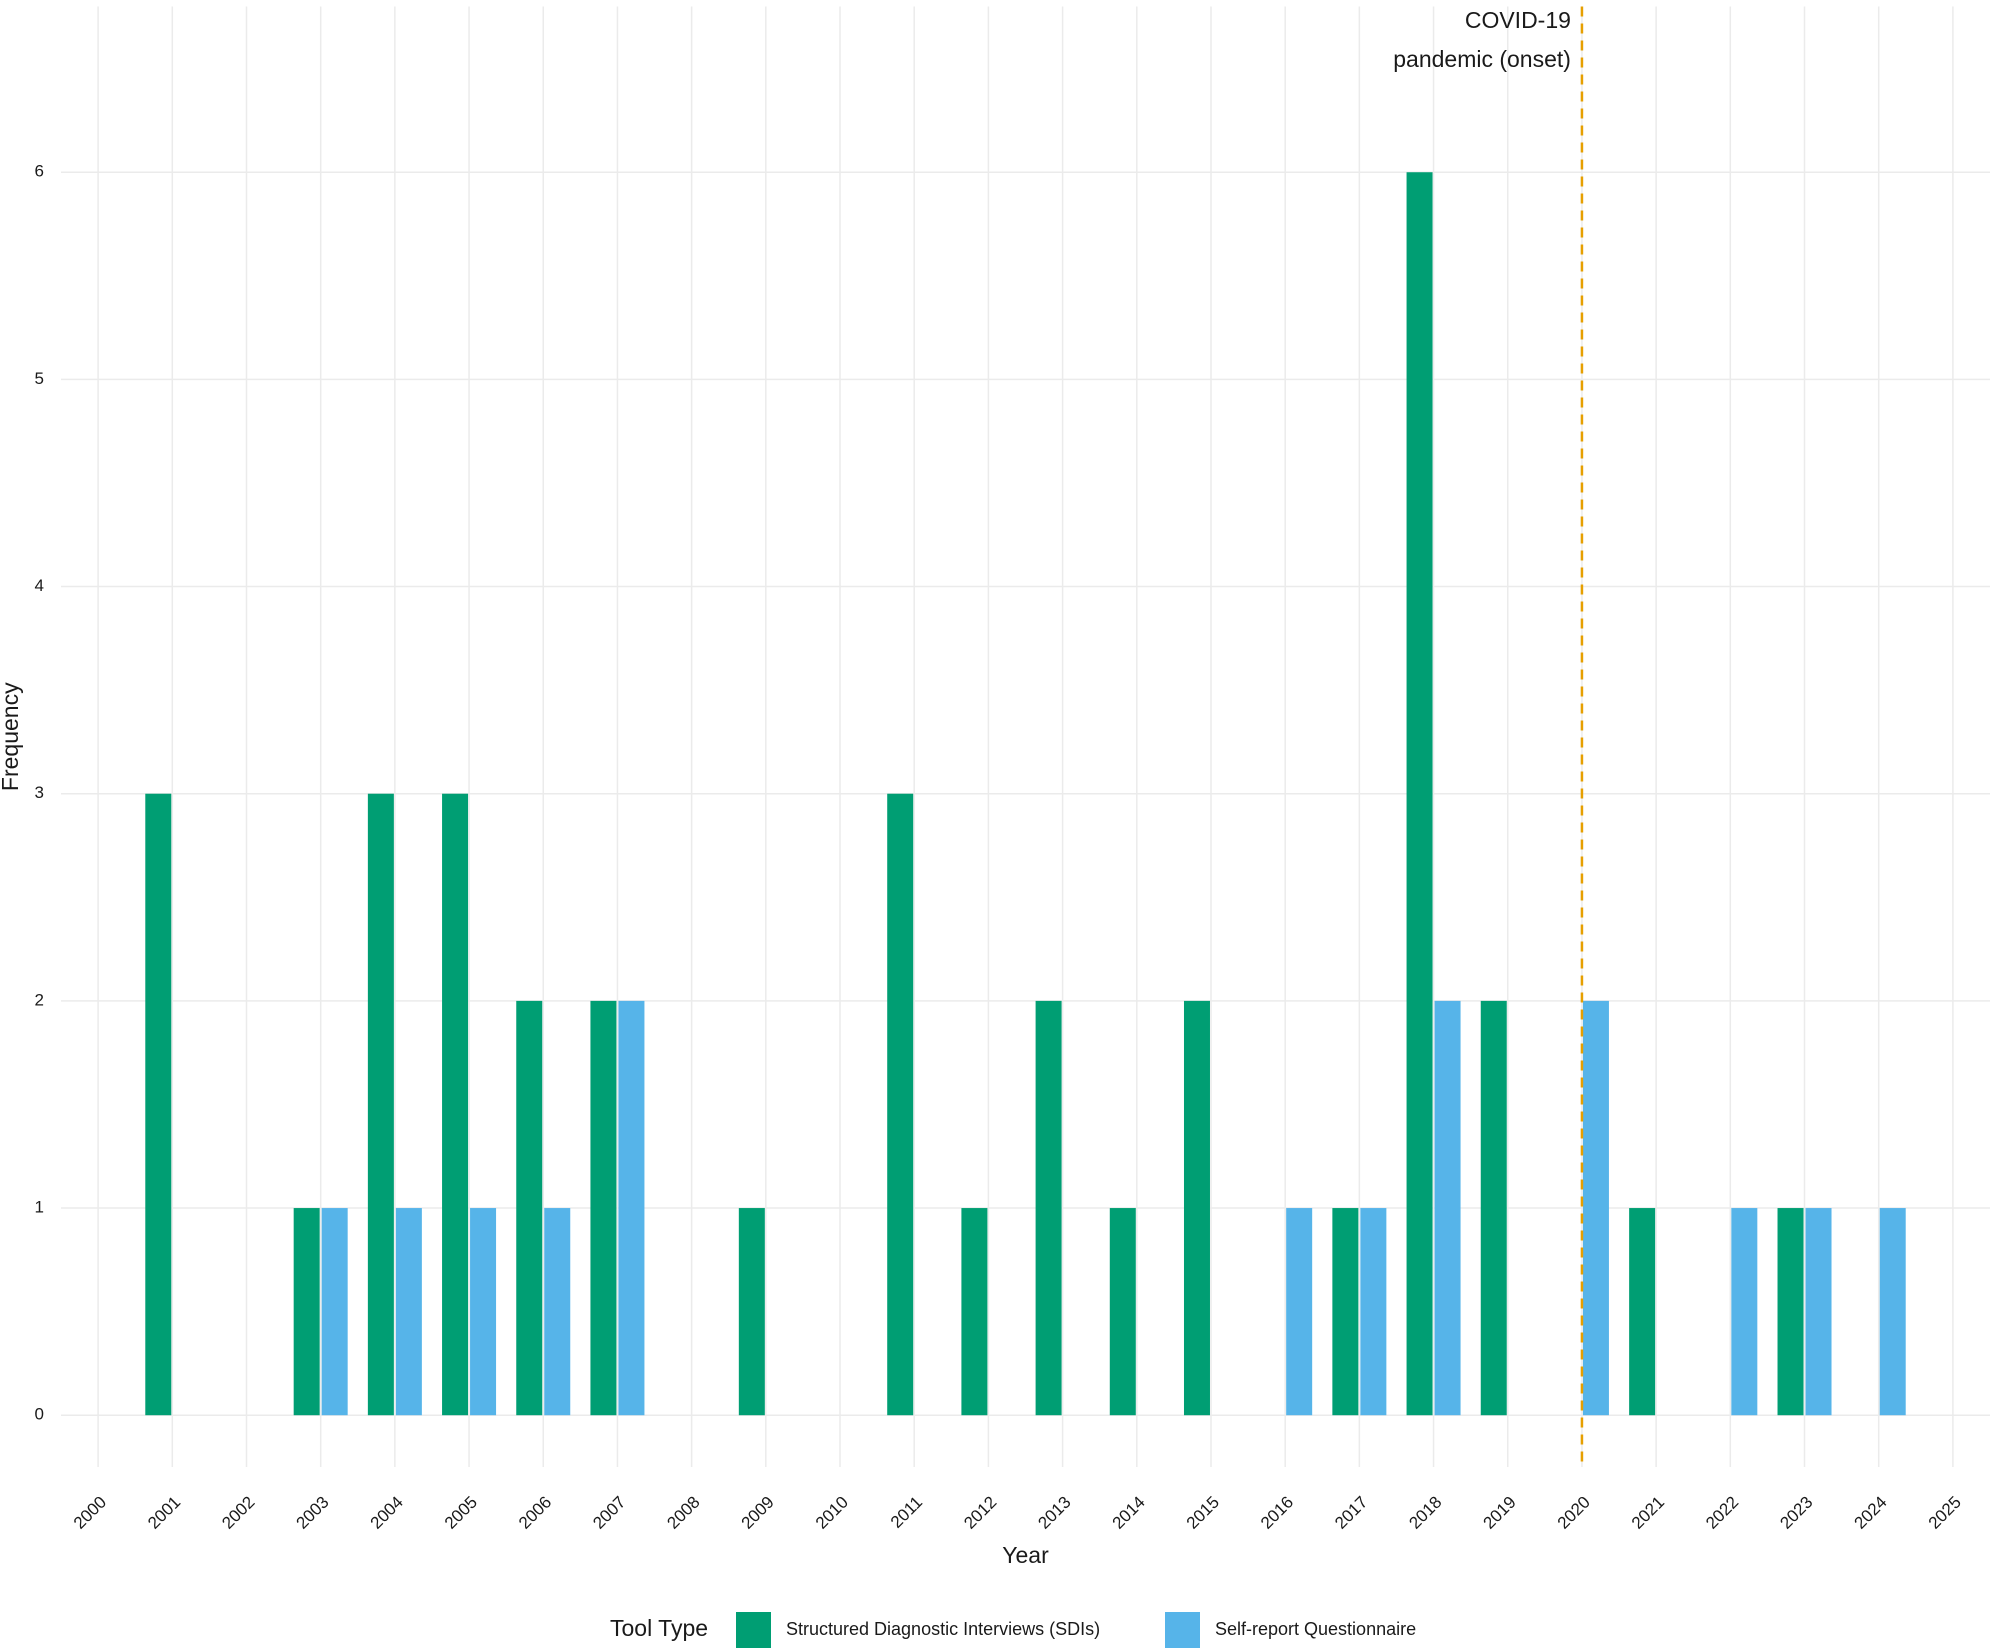 This screenshot has width=2000, height=1648. What do you see at coordinates (387, 1513) in the screenshot?
I see `x-tick-label: 2004` at bounding box center [387, 1513].